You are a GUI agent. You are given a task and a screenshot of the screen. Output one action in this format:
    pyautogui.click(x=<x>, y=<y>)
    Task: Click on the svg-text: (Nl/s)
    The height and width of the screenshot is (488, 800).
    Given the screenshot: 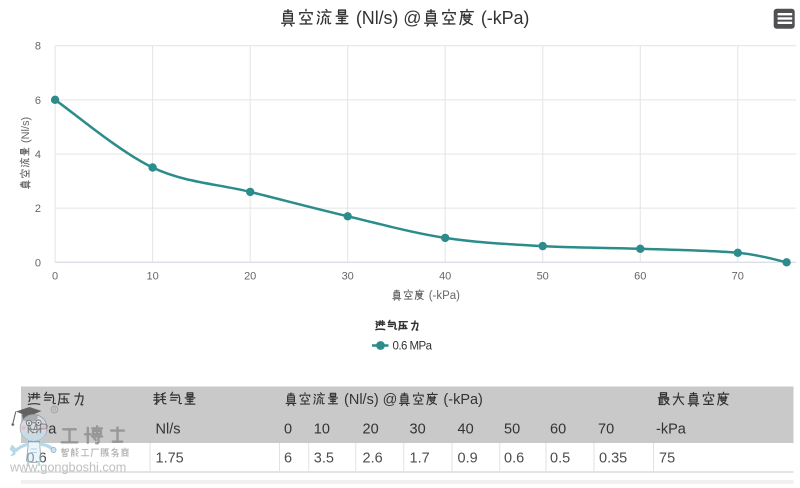 What is the action you would take?
    pyautogui.click(x=26, y=131)
    